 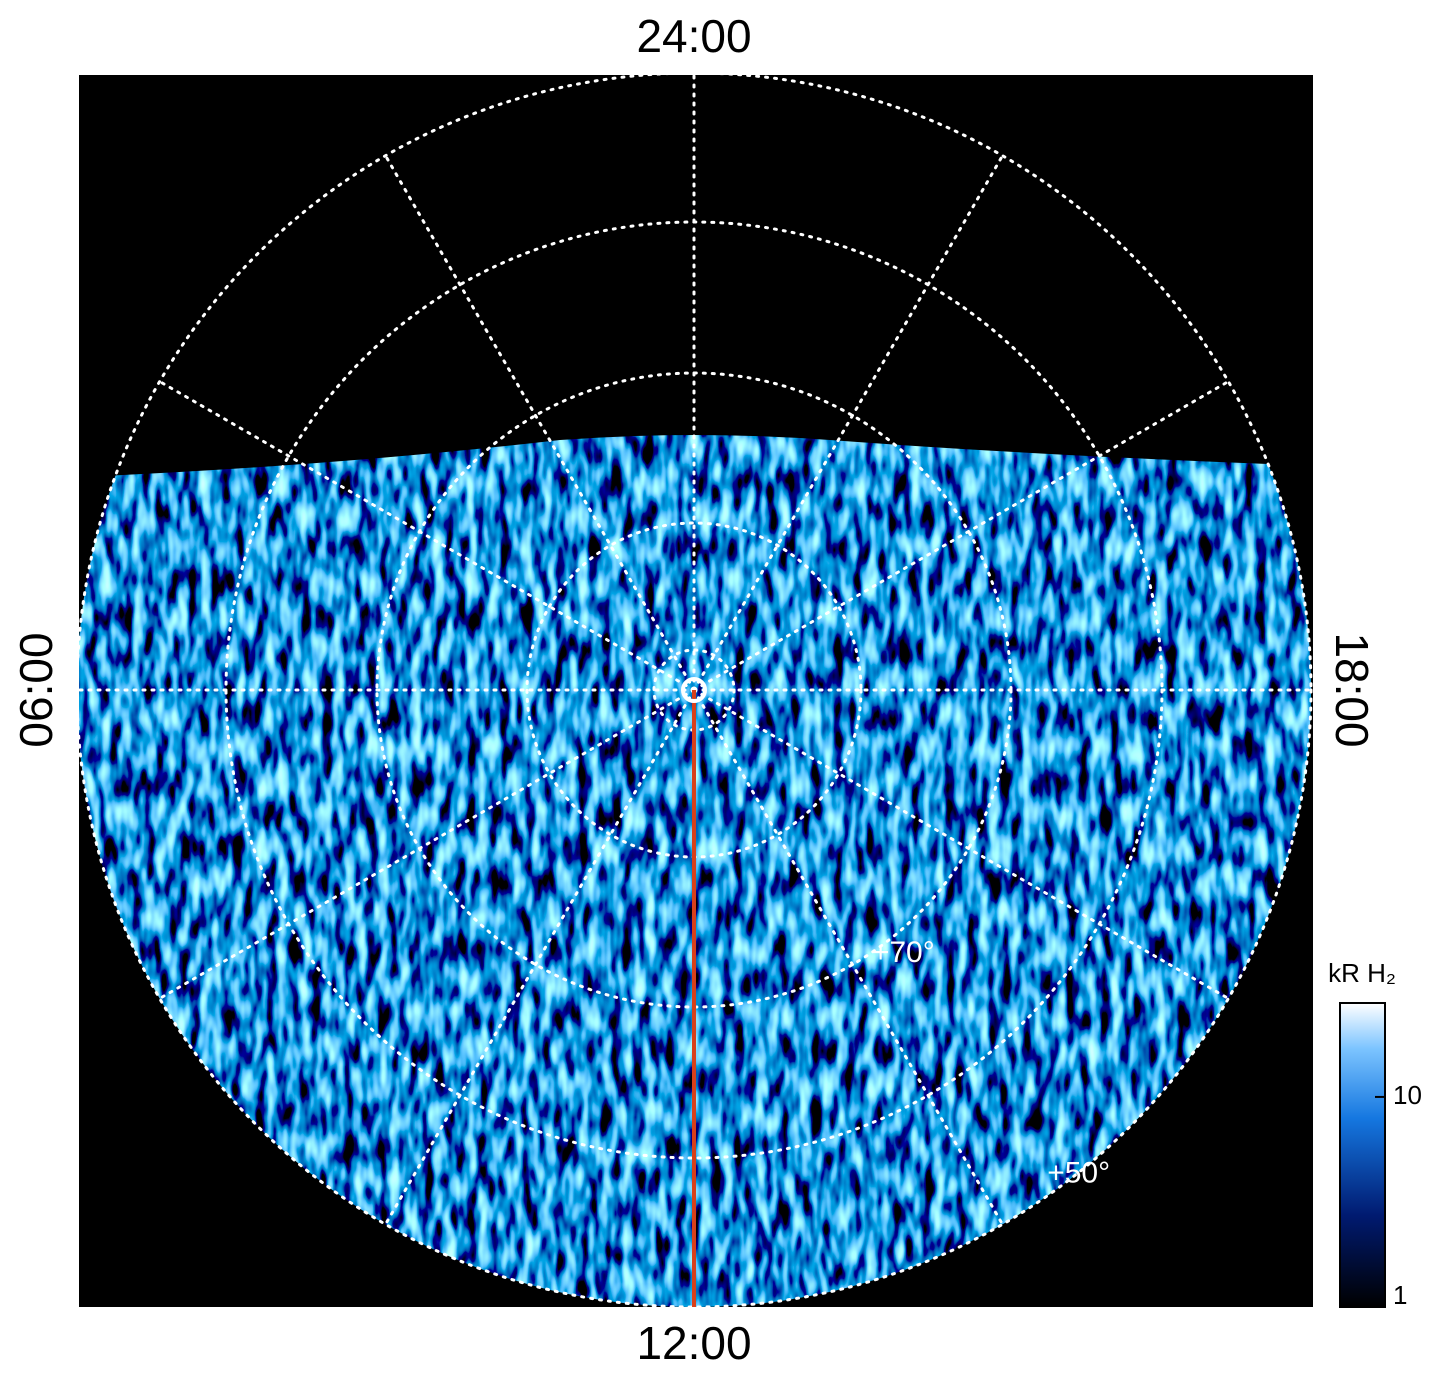 I want to click on colorbar-tick-label: 10, so click(x=1407, y=1095).